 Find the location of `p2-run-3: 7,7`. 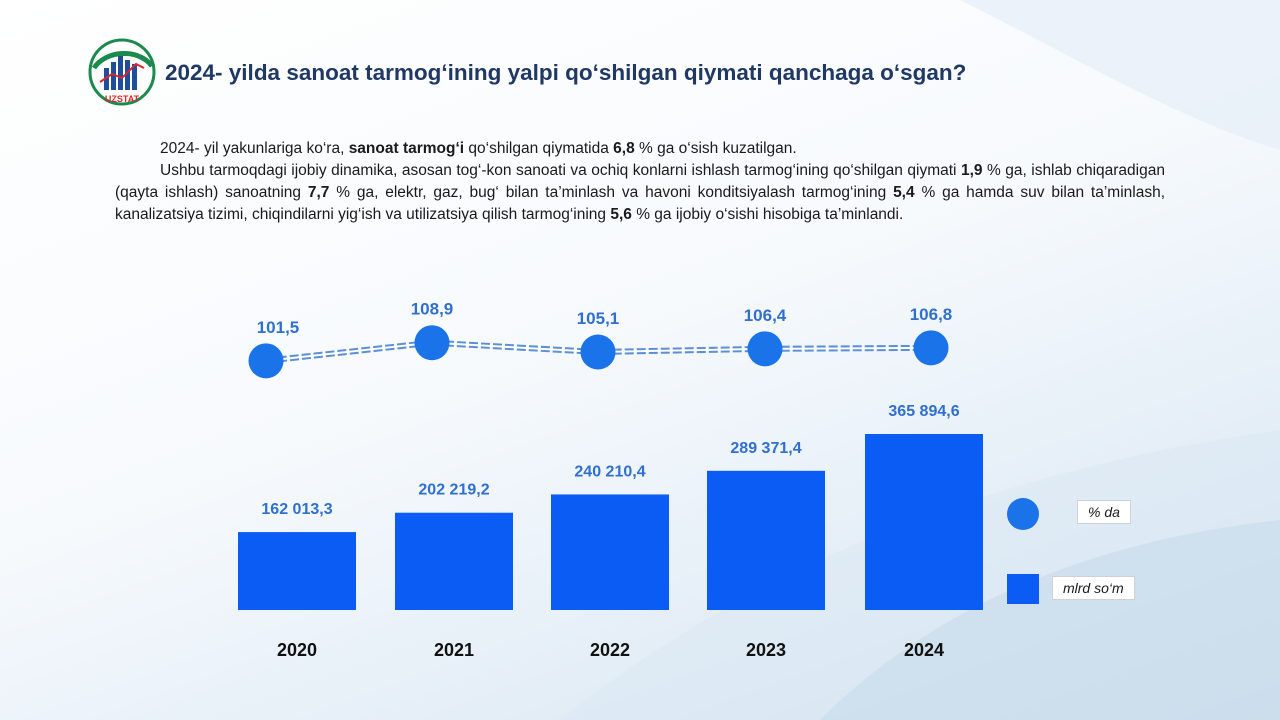

p2-run-3: 7,7 is located at coordinates (318, 192).